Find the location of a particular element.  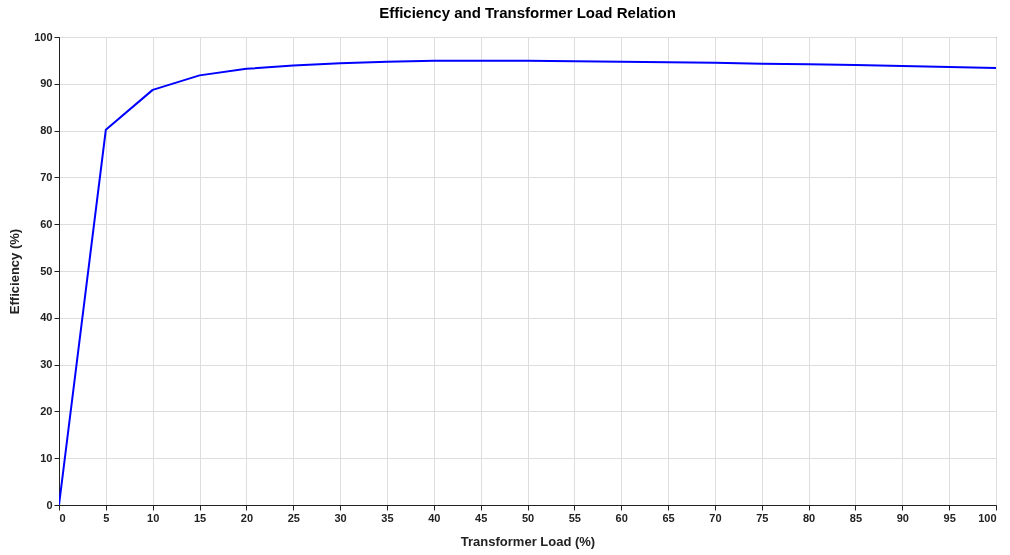

x-tick-label: 15 is located at coordinates (200, 517).